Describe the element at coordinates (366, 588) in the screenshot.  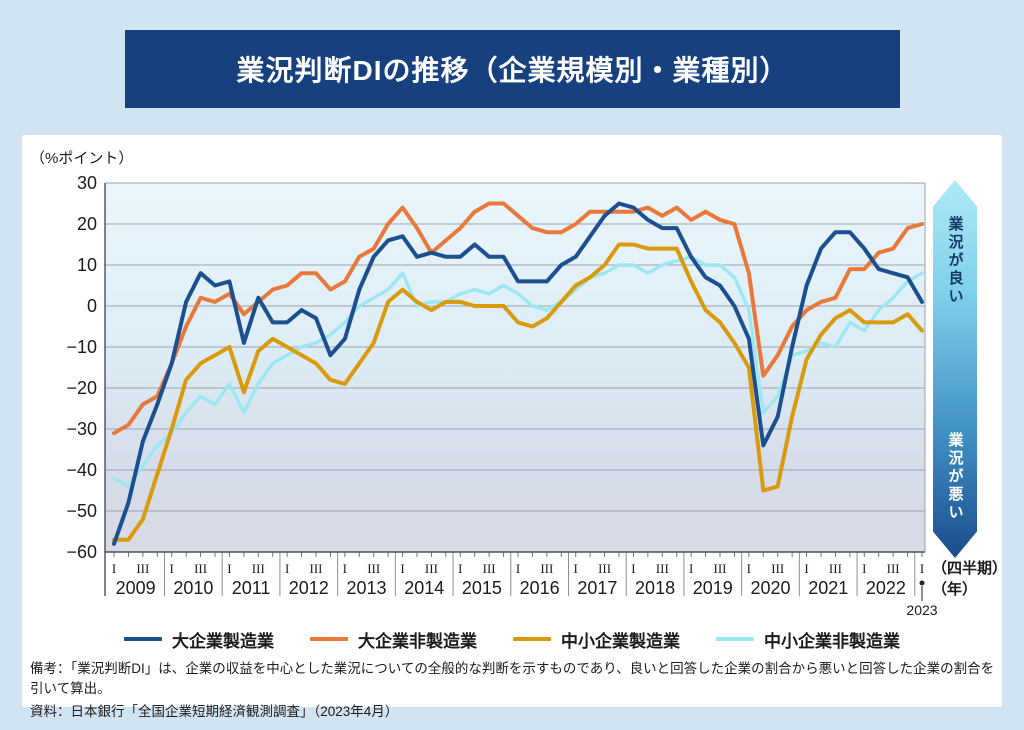
I see `year-label: 2013` at that location.